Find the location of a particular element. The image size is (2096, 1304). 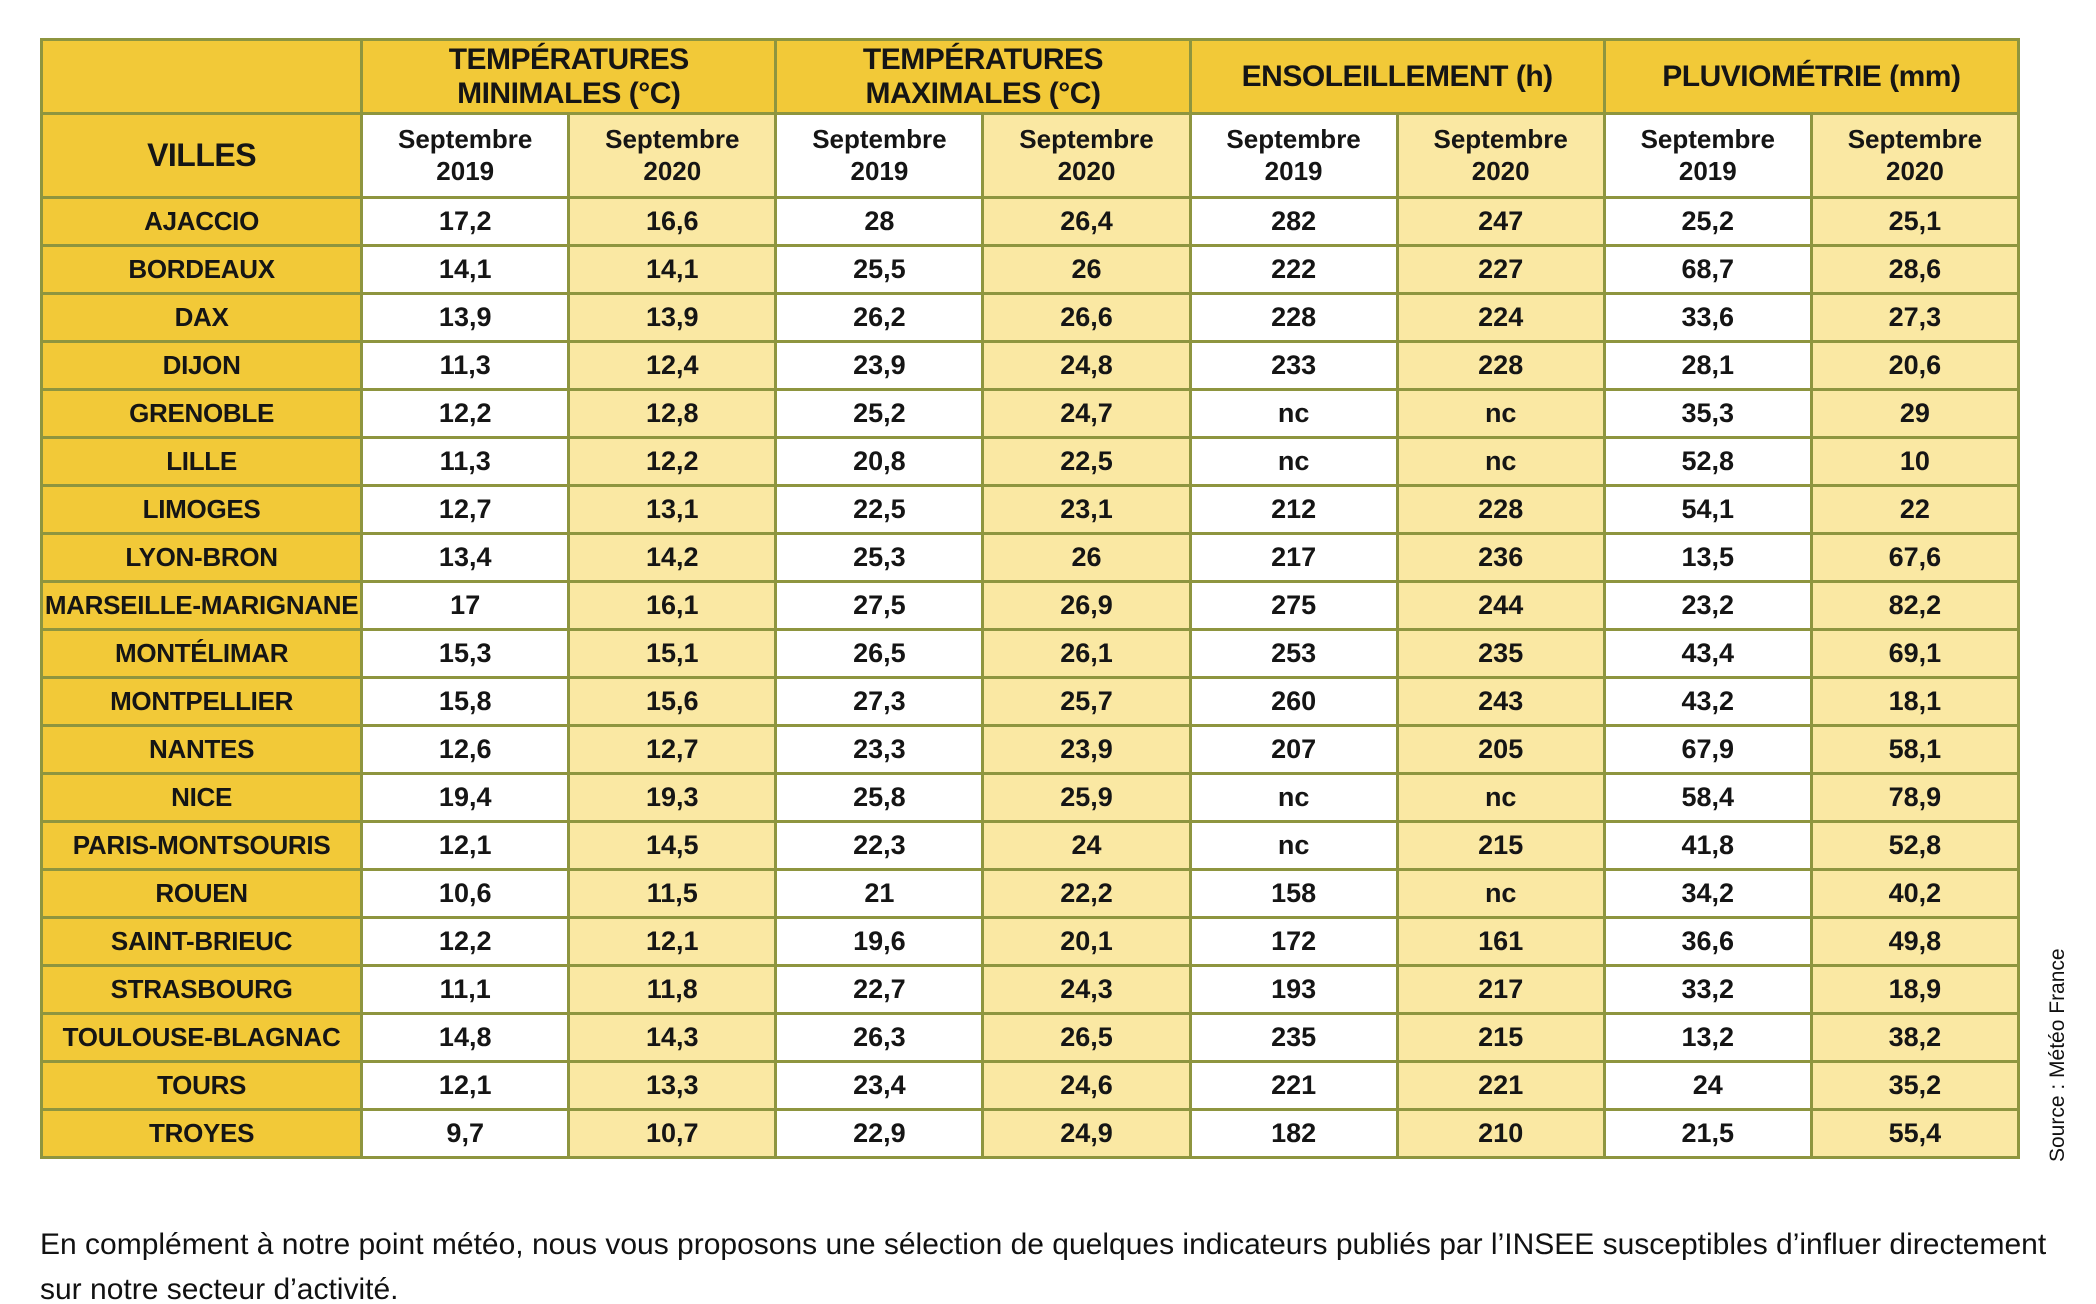

subheader-temp-min-2019: Septembre 2019 is located at coordinates (465, 155).